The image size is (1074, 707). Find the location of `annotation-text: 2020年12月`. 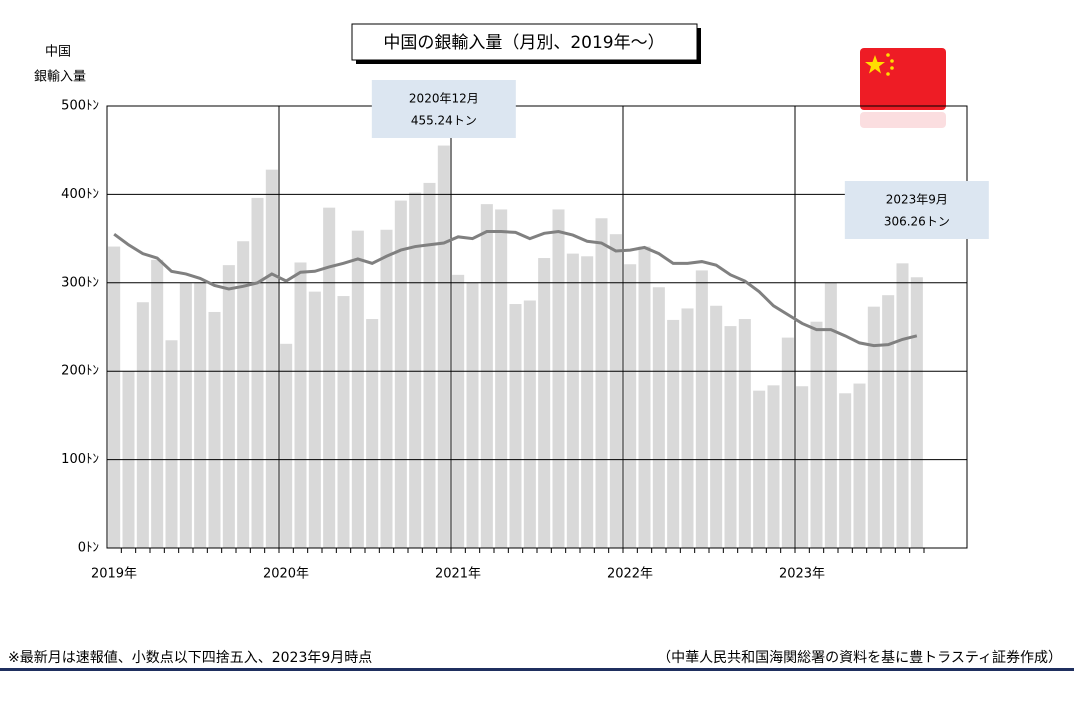

annotation-text: 2020年12月 is located at coordinates (444, 99).